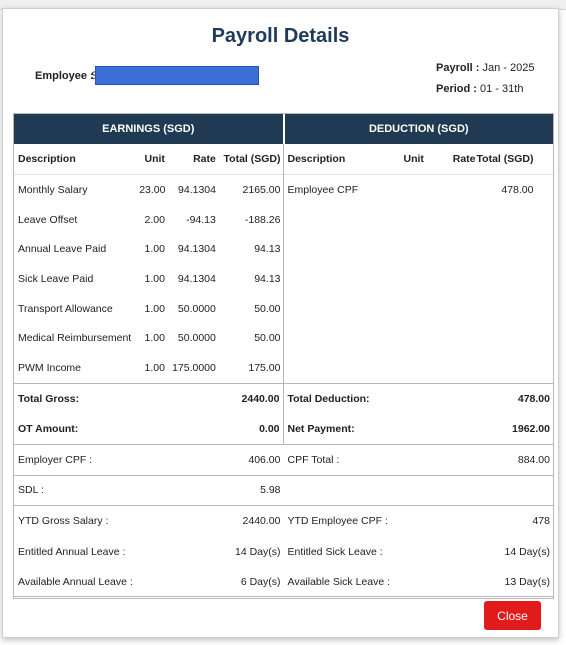 The width and height of the screenshot is (566, 645). I want to click on entitled-sick-leave: Entitled Sick Leave : 14 Day(s), so click(419, 552).